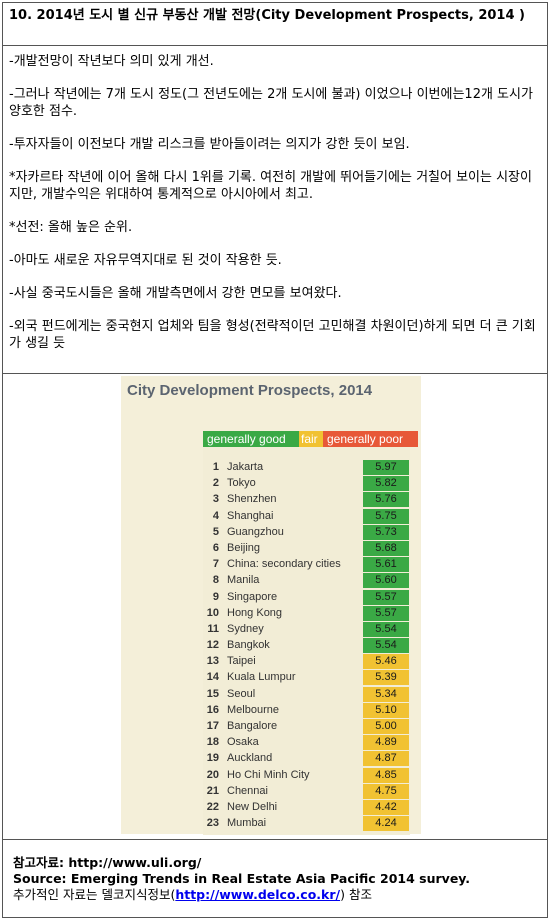 This screenshot has width=552, height=922. Describe the element at coordinates (212, 694) in the screenshot. I see `rank-label: 15` at that location.